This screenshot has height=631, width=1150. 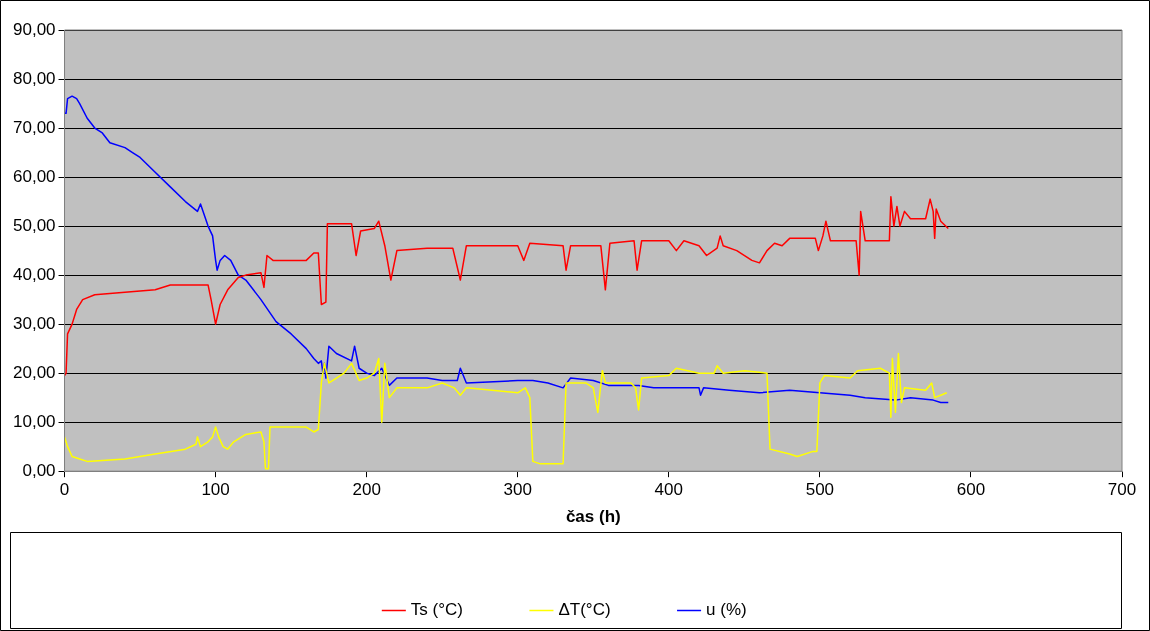 I want to click on y-tick-label: 60,00, so click(x=34, y=176).